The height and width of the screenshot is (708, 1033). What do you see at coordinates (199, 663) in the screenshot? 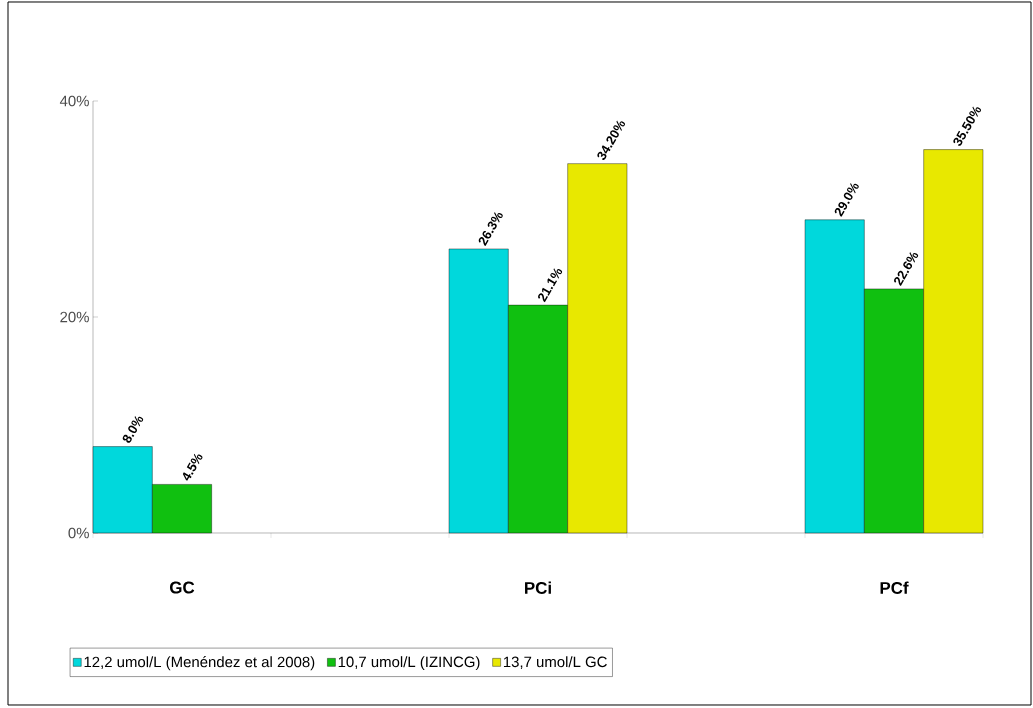
I see `legend-label: 12,2 umol/L (Menéndez et al 2008)` at bounding box center [199, 663].